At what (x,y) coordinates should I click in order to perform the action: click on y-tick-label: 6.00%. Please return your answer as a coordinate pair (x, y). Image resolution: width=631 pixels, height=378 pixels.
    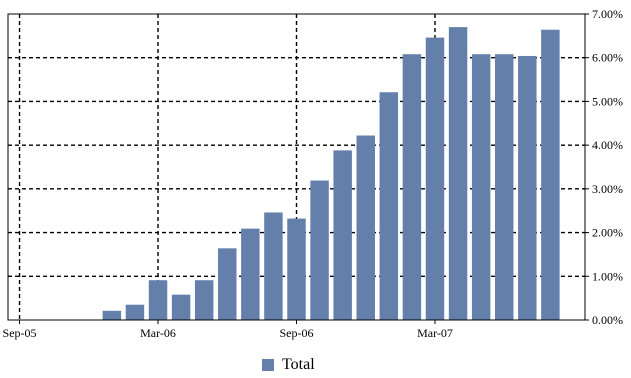
    Looking at the image, I should click on (607, 58).